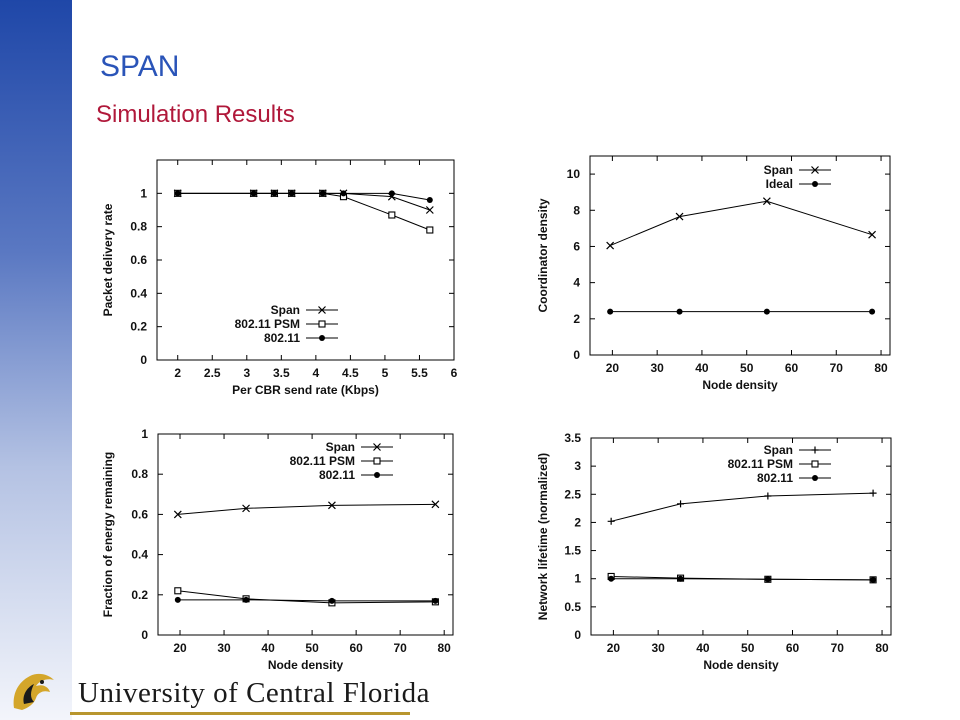  Describe the element at coordinates (576, 210) in the screenshot. I see `y-tick-label: 8` at that location.